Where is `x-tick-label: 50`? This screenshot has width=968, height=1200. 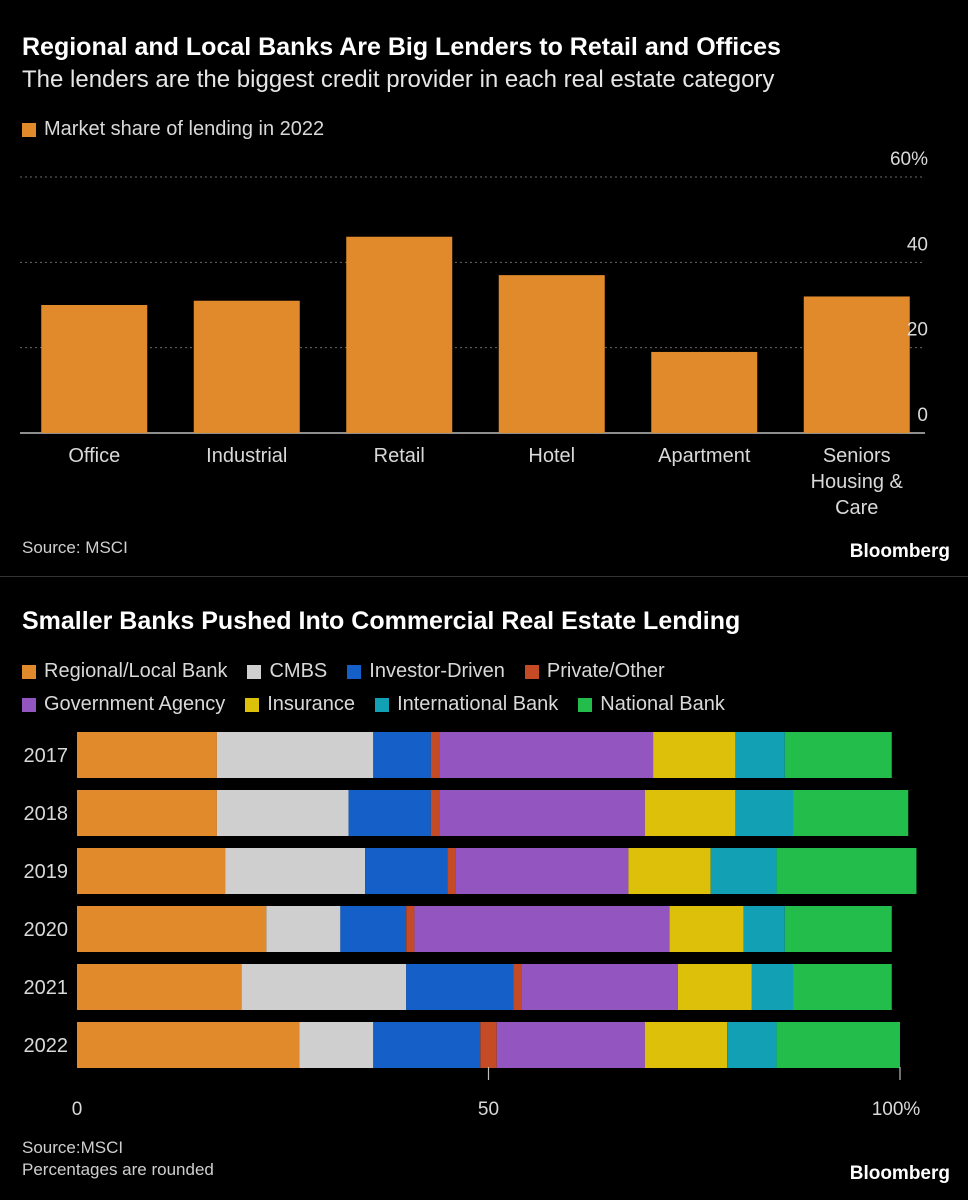
x-tick-label: 50 is located at coordinates (488, 1109).